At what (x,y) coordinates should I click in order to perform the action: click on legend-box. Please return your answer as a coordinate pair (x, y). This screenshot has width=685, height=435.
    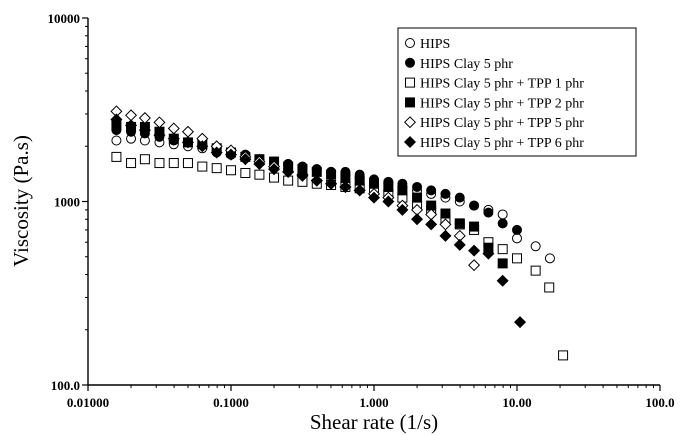
    Looking at the image, I should click on (517, 92).